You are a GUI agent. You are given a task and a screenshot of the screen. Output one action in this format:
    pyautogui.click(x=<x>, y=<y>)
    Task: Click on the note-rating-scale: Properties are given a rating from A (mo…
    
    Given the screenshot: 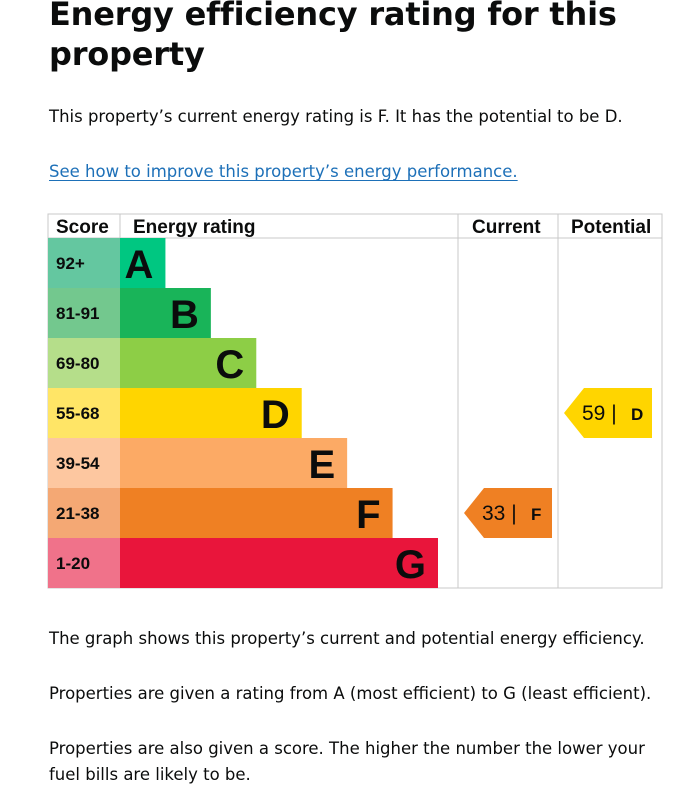 What is the action you would take?
    pyautogui.click(x=350, y=693)
    